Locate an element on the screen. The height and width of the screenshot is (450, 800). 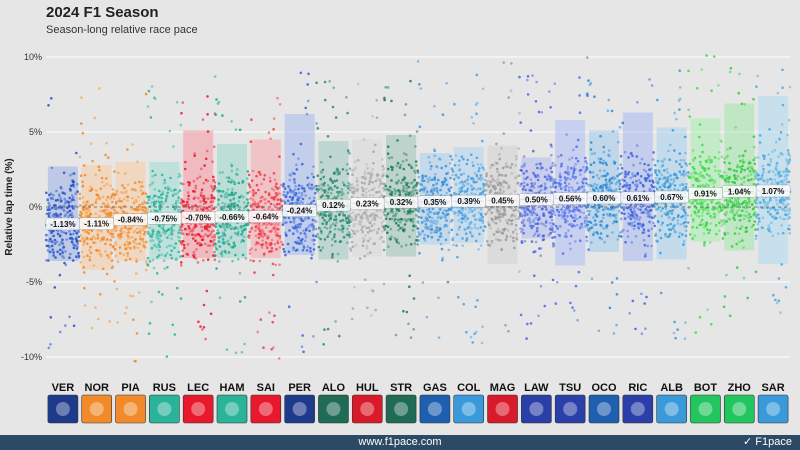
points-oco is located at coordinates (604, 195).